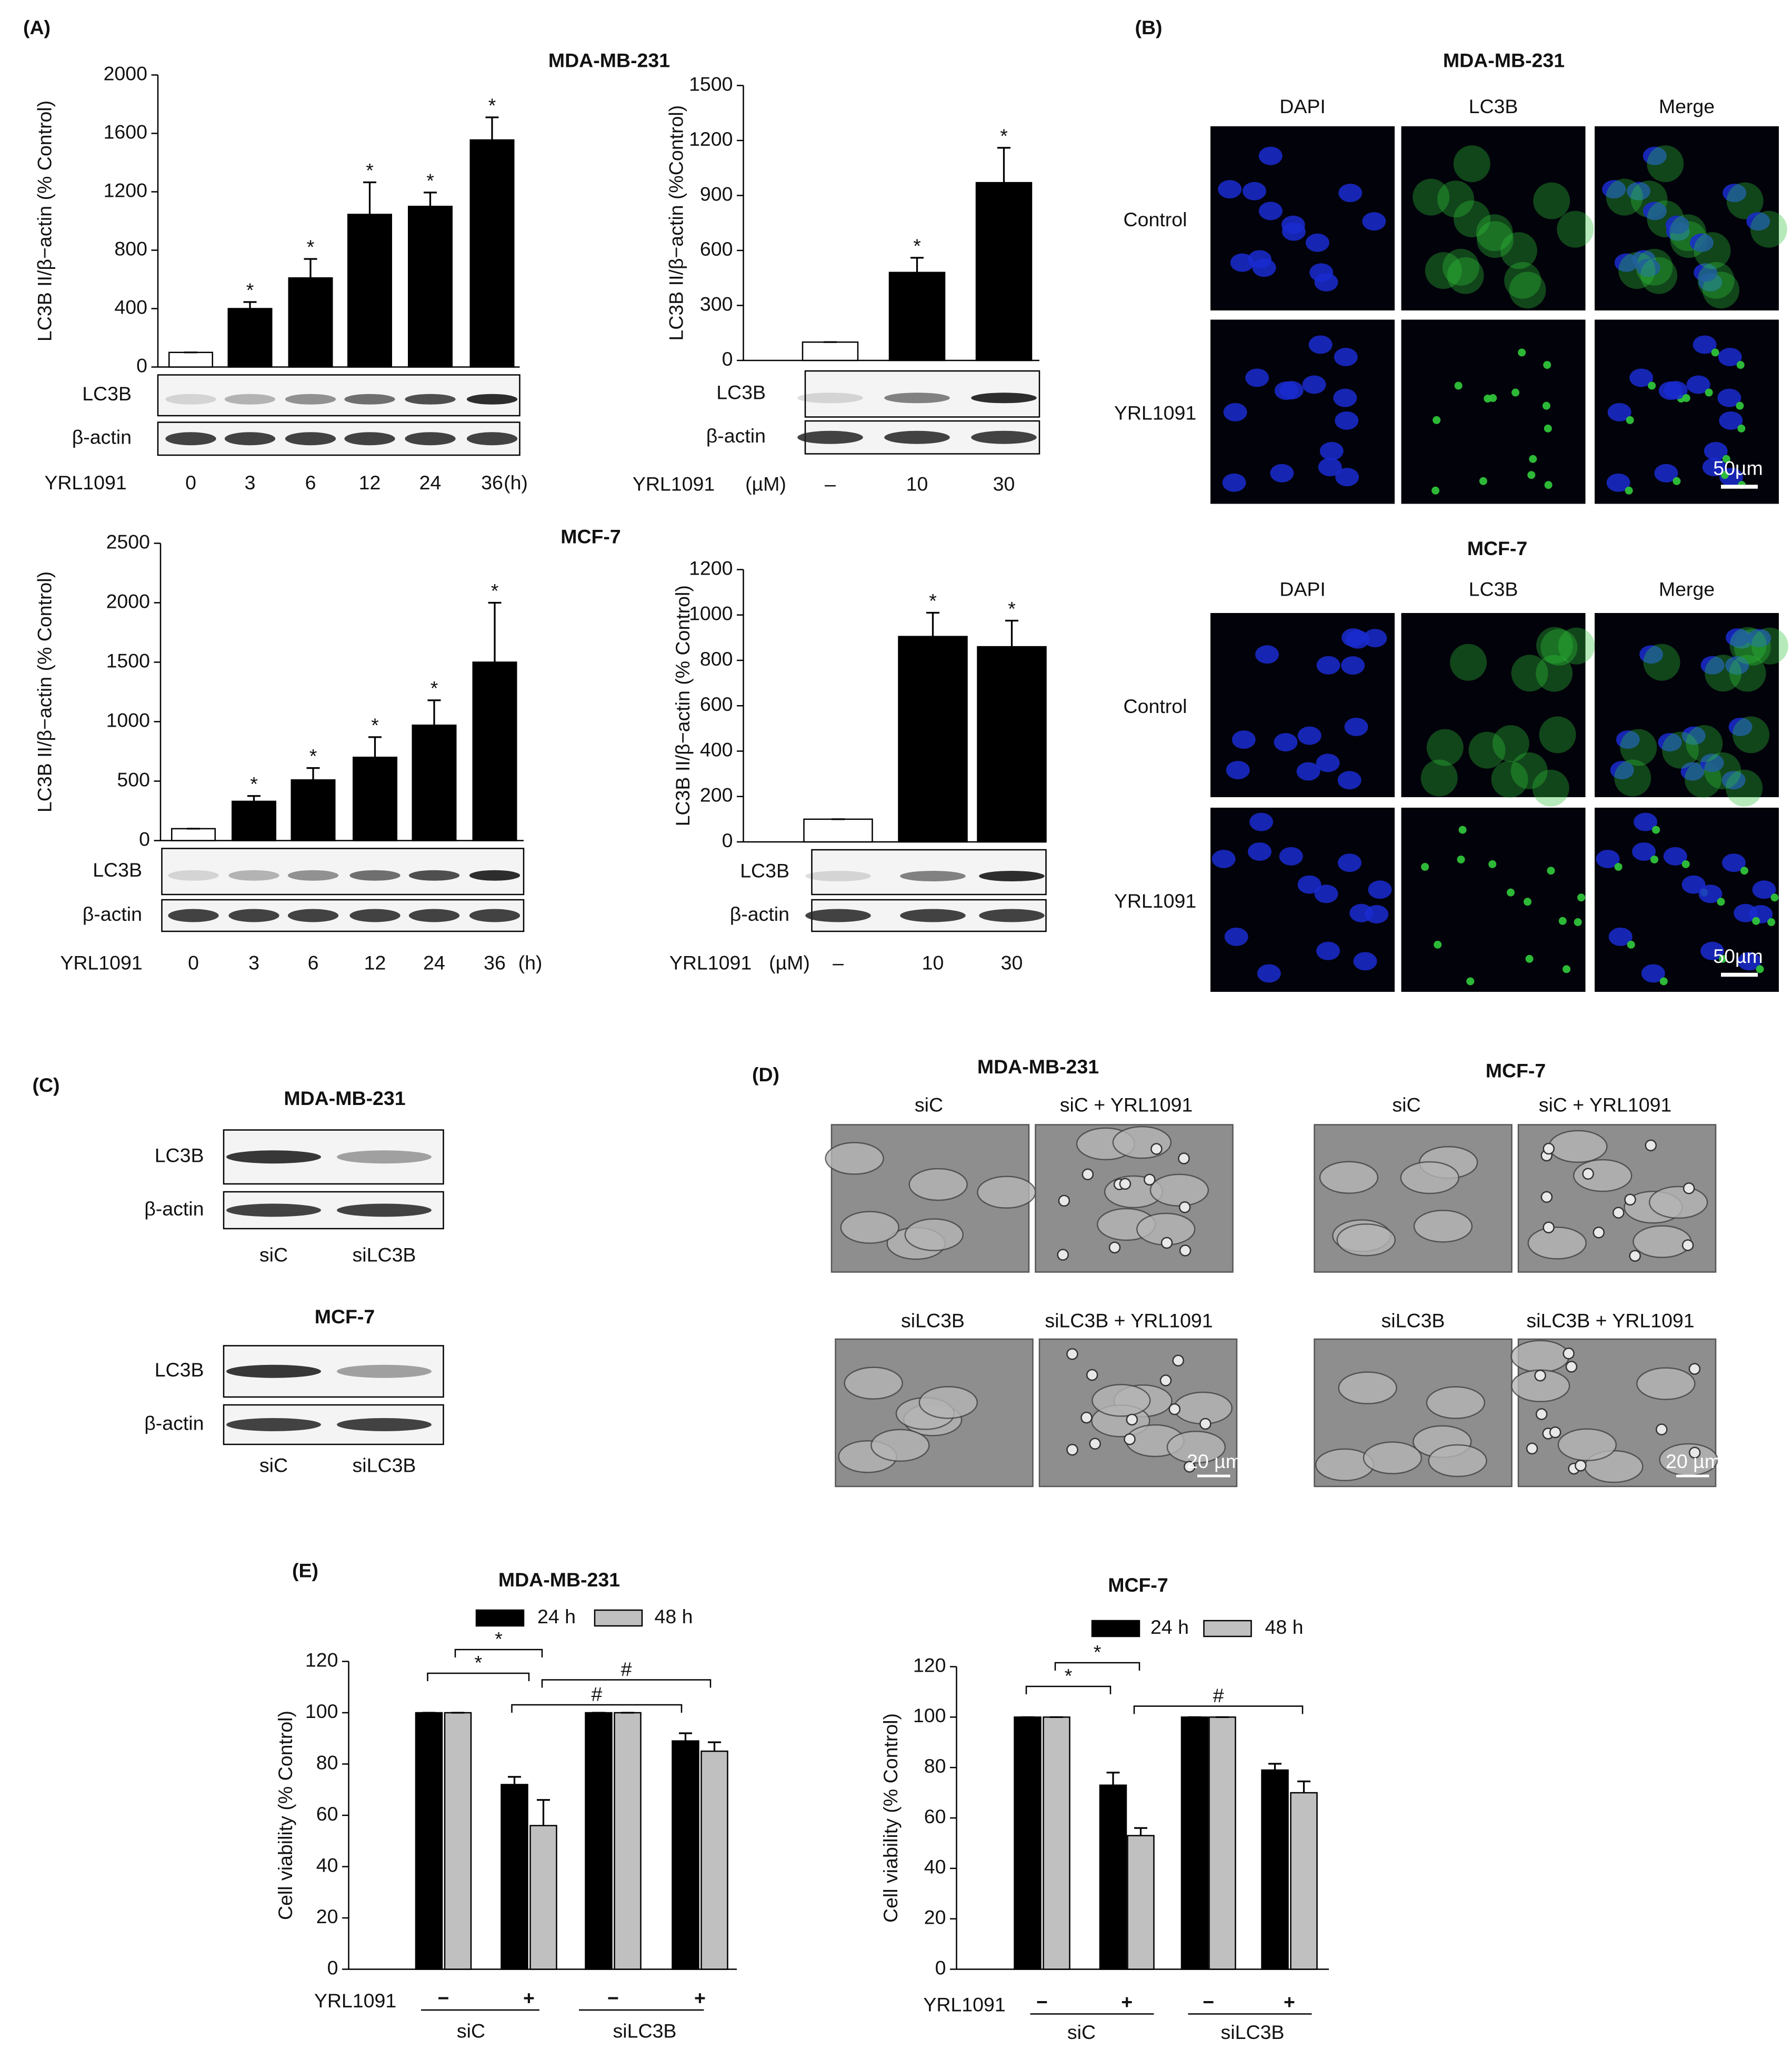 This screenshot has width=1792, height=2060. What do you see at coordinates (935, 1867) in the screenshot?
I see `y-tick-label: 40` at bounding box center [935, 1867].